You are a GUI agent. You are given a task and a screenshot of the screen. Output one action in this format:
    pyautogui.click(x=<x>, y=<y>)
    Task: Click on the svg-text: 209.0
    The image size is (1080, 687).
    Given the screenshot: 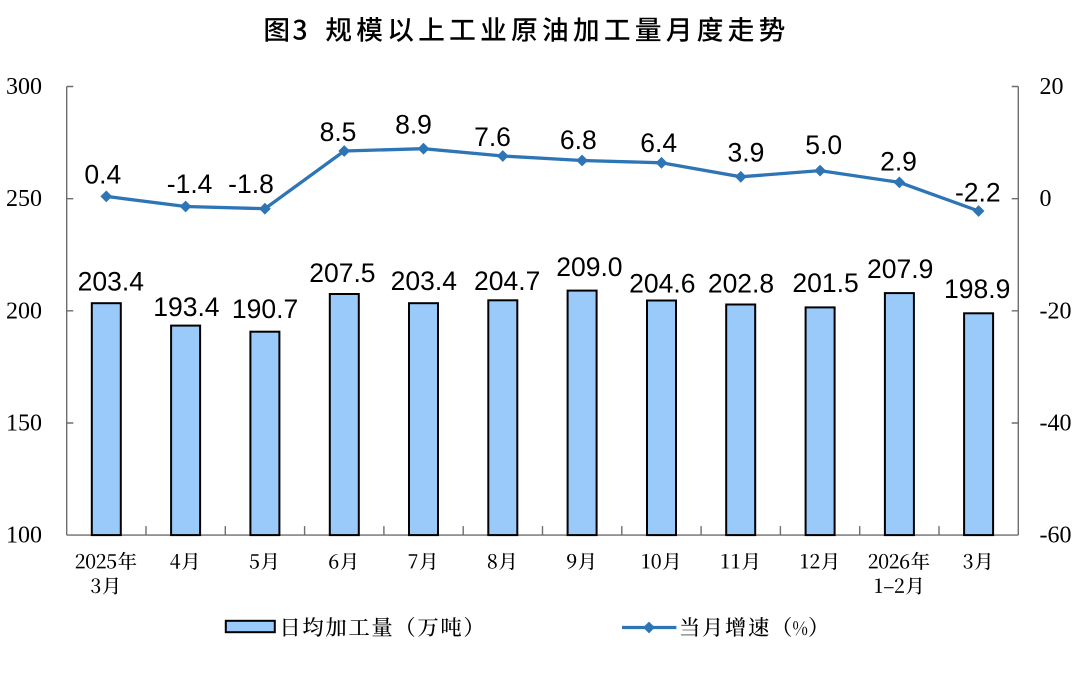 What is the action you would take?
    pyautogui.click(x=589, y=267)
    